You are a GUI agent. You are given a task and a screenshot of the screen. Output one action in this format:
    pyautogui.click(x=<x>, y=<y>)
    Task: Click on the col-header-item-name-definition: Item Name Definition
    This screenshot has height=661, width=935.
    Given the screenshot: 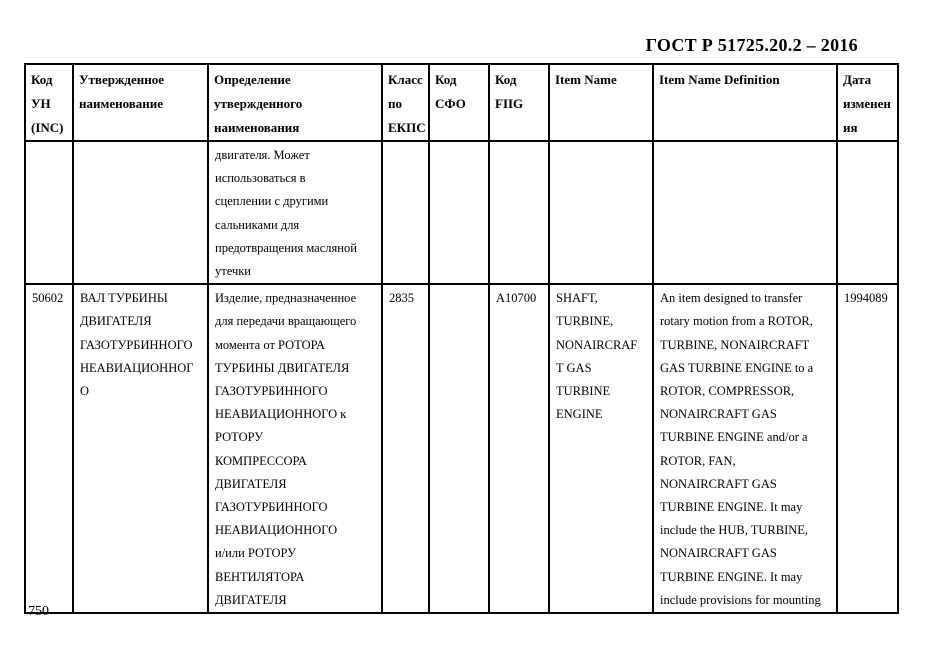 What is the action you would take?
    pyautogui.click(x=745, y=102)
    